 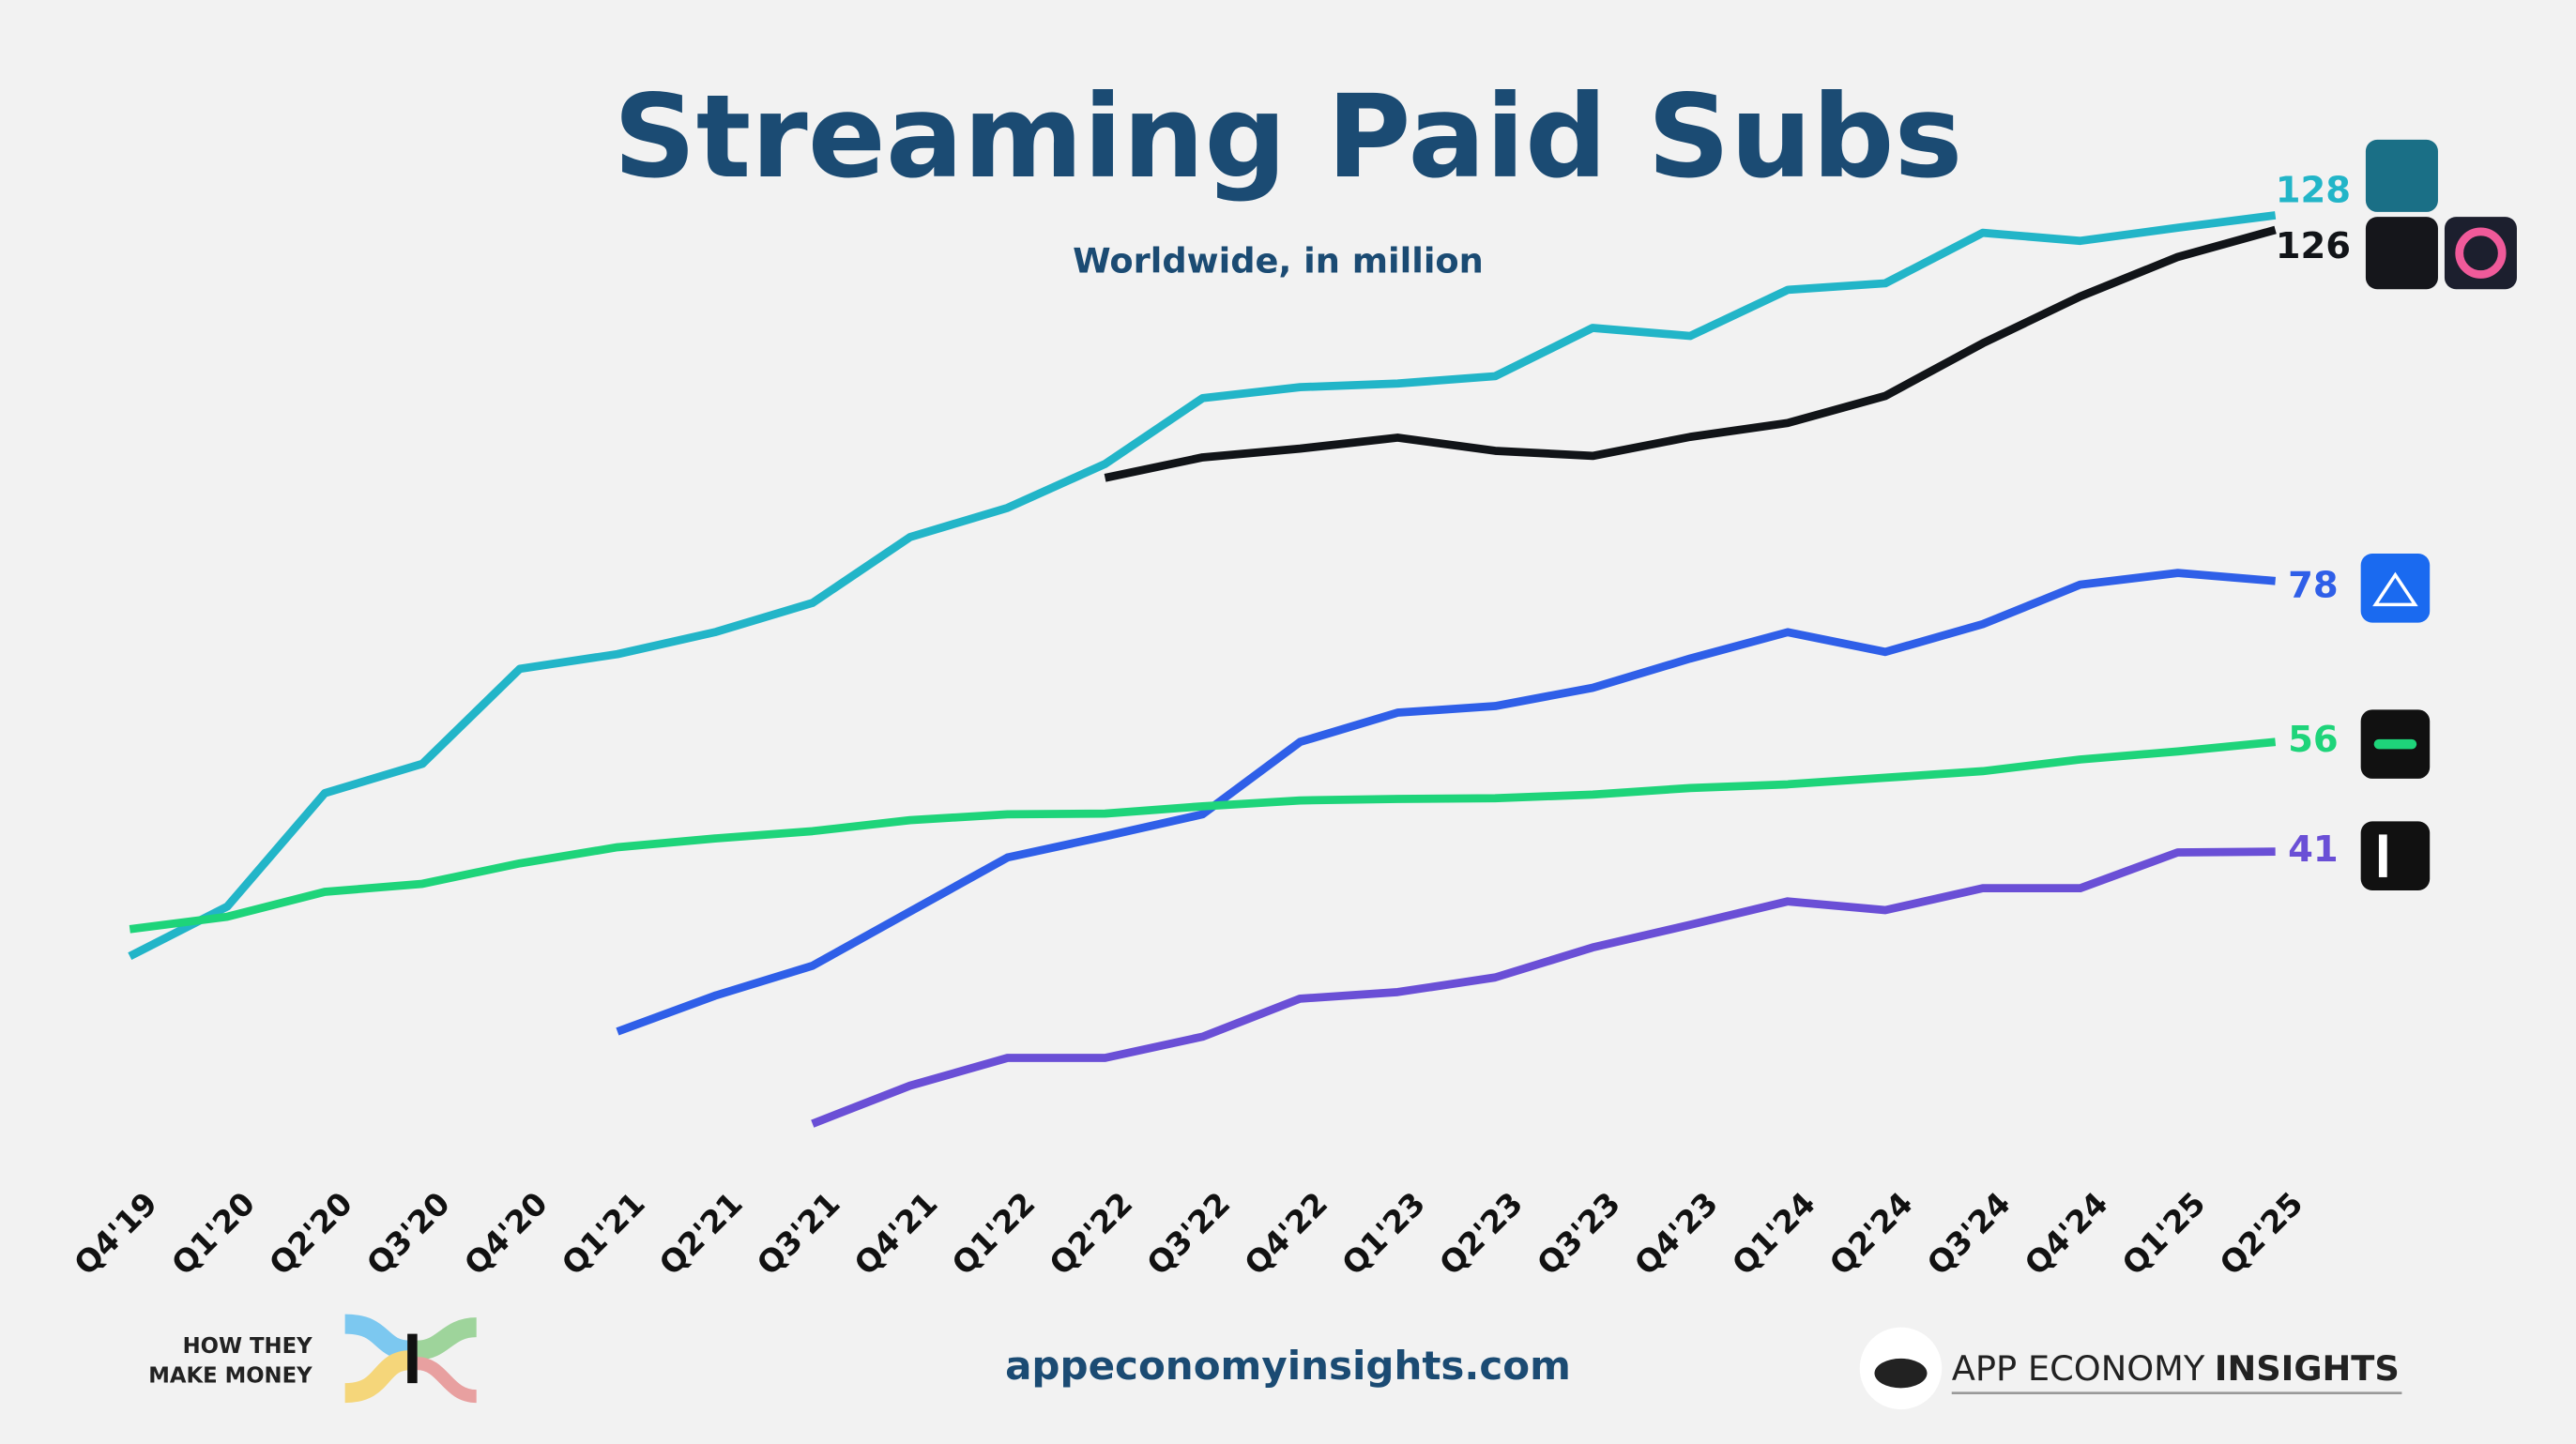 I want to click on chart-subtitle: Worldwide, in million, so click(x=1278, y=261).